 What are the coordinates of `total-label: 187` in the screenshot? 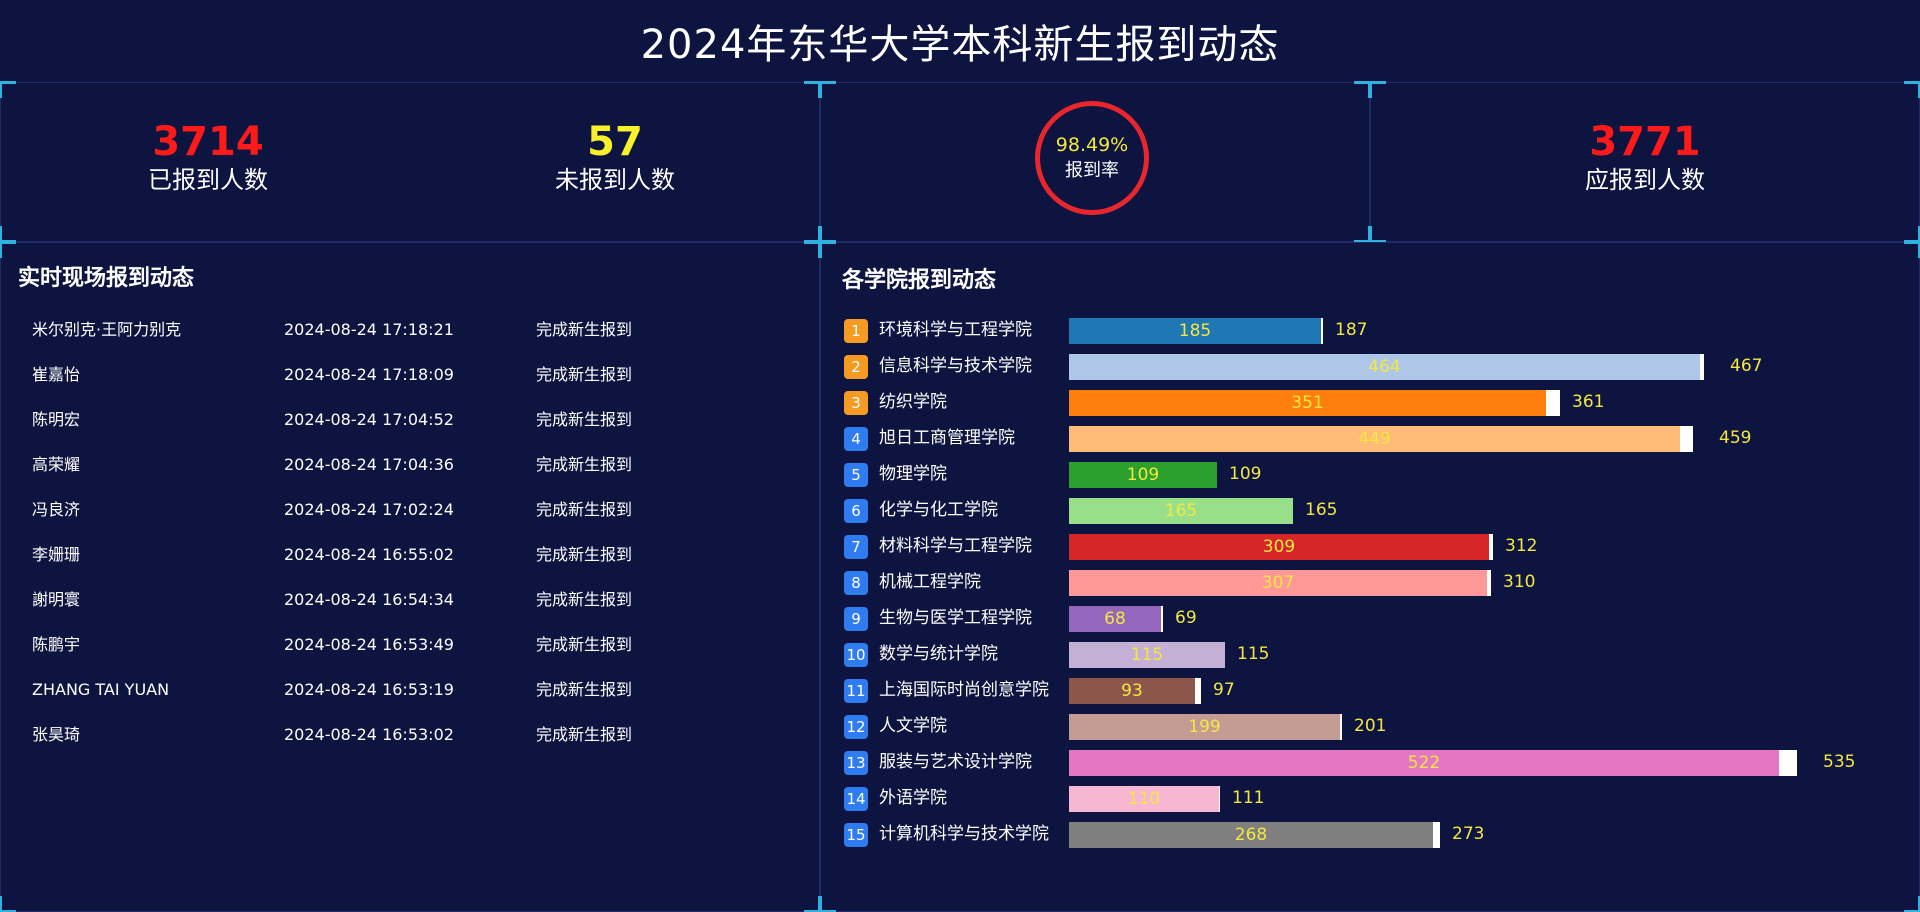 It's located at (1351, 330).